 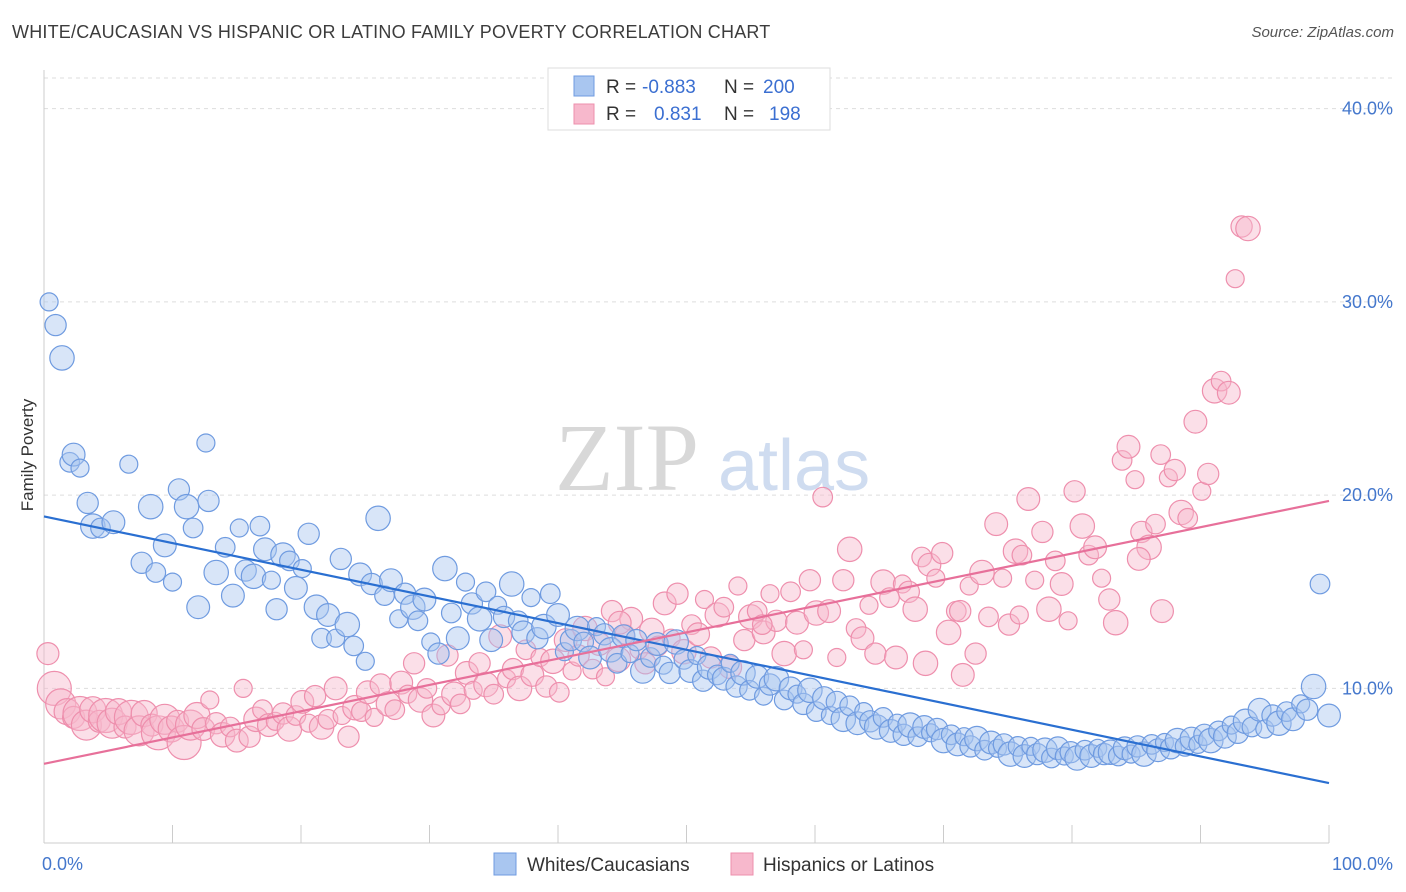 I want to click on y-tick-label-3: 40.0%, so click(x=1367, y=109).